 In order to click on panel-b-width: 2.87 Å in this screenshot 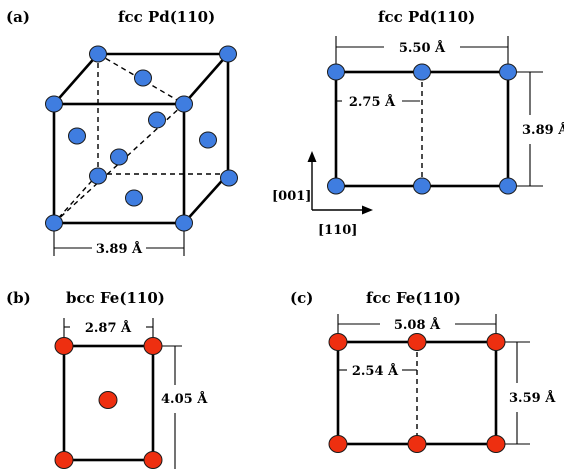, I will do `click(108, 328)`.